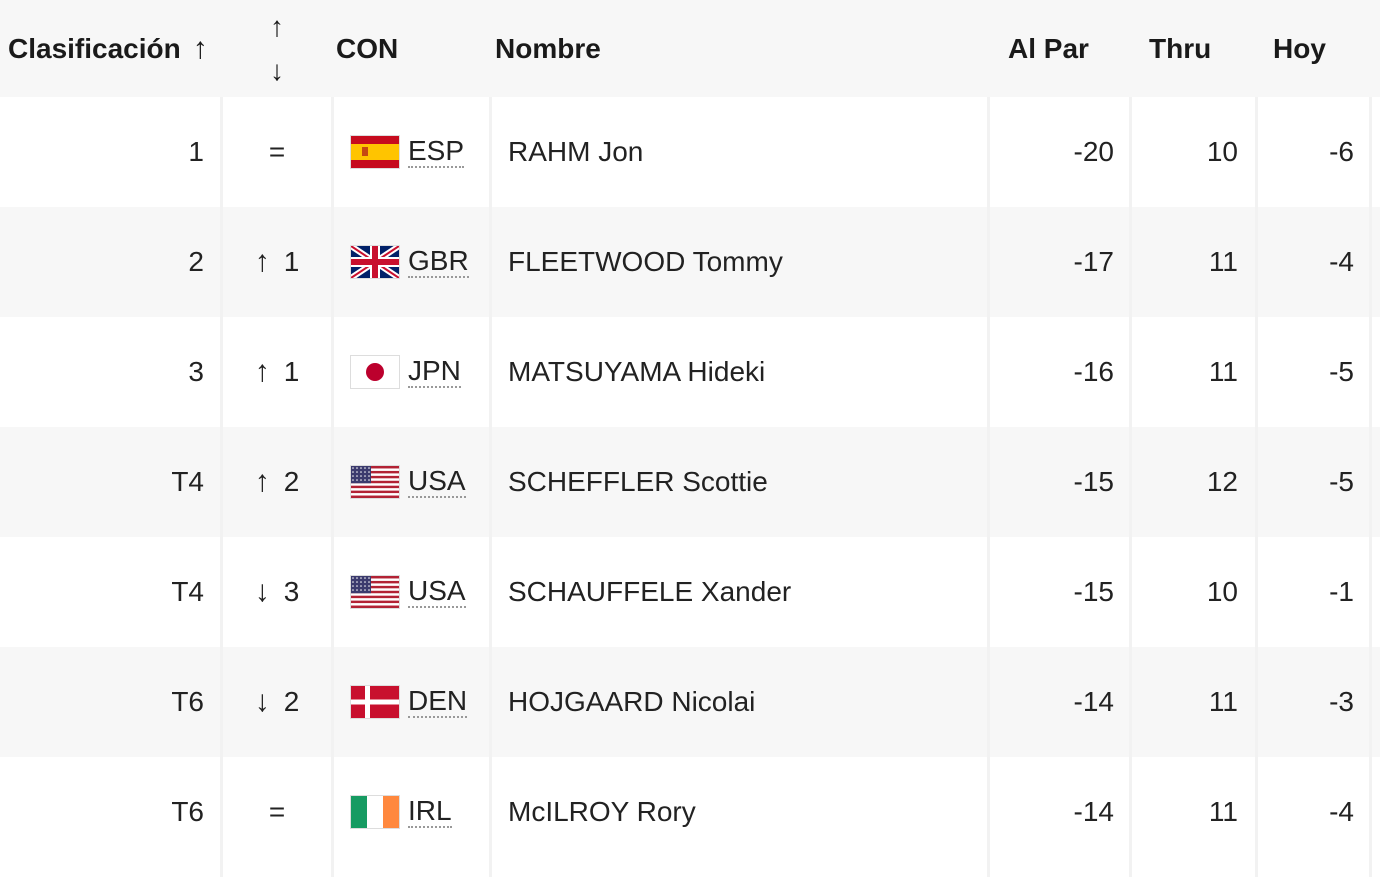 The width and height of the screenshot is (1380, 877). I want to click on country-cell: USA, so click(412, 482).